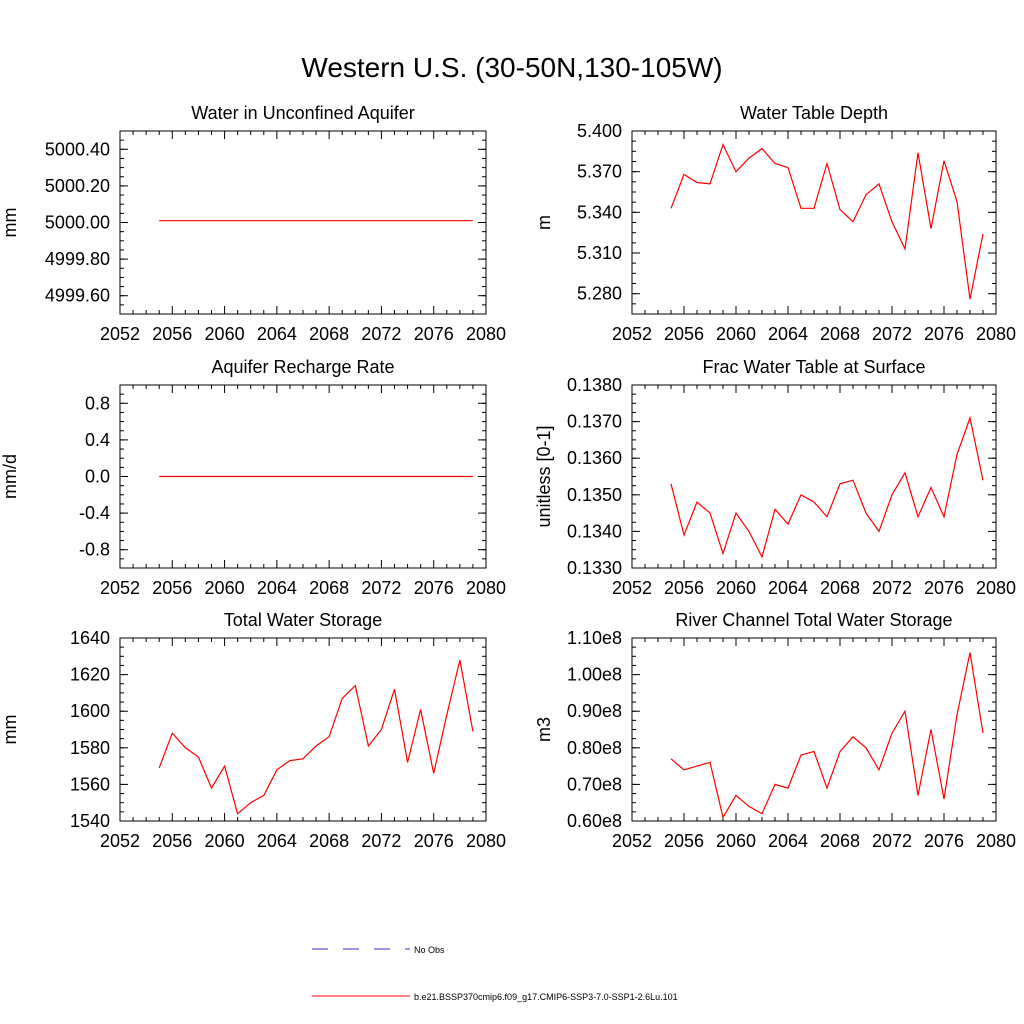  I want to click on y-tick-label: 5000.20, so click(77, 186).